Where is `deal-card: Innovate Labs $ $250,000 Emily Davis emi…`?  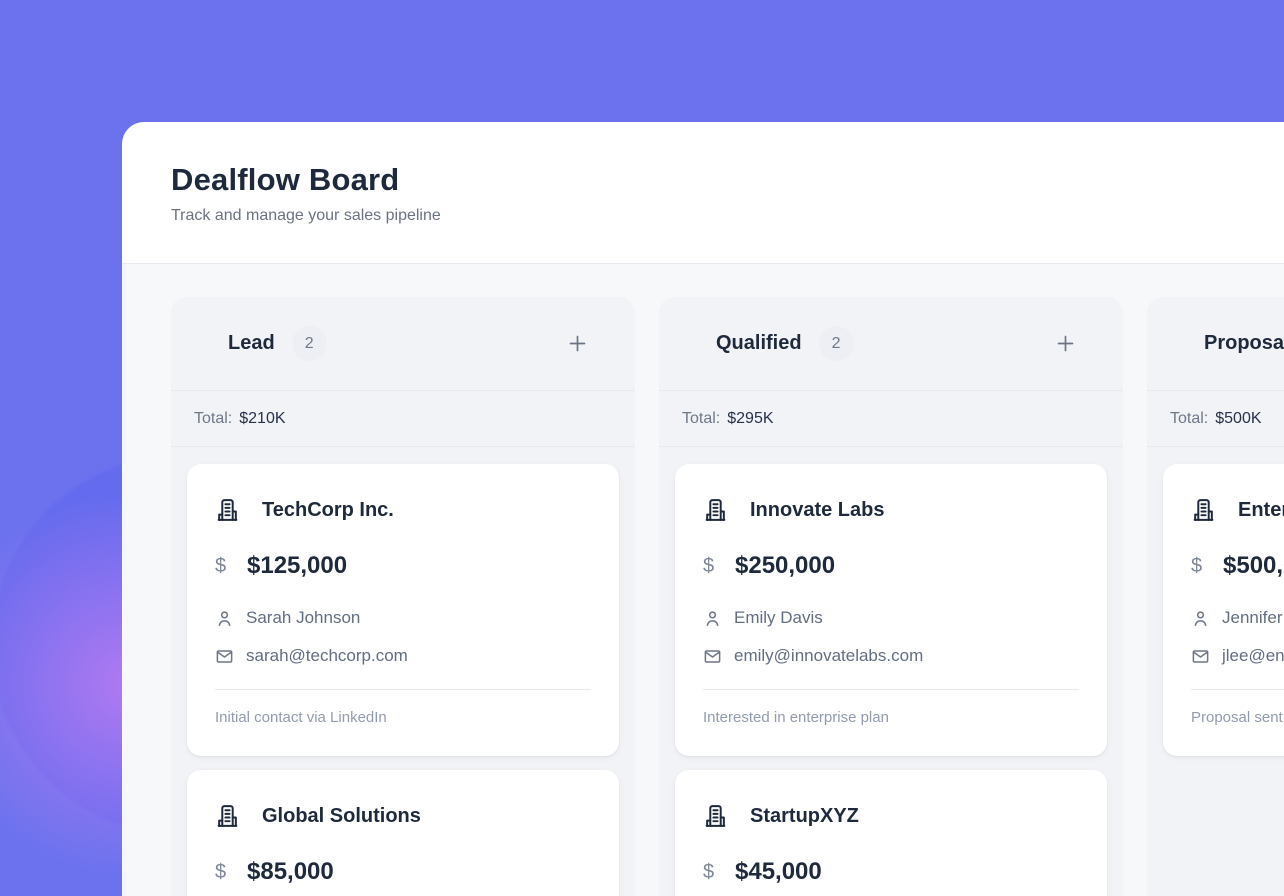 deal-card: Innovate Labs $ $250,000 Emily Davis emi… is located at coordinates (891, 610).